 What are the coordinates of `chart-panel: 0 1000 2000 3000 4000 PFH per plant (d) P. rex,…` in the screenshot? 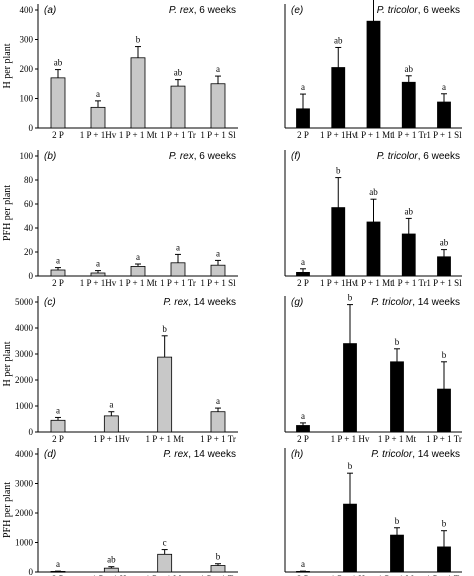 It's located at (120, 512).